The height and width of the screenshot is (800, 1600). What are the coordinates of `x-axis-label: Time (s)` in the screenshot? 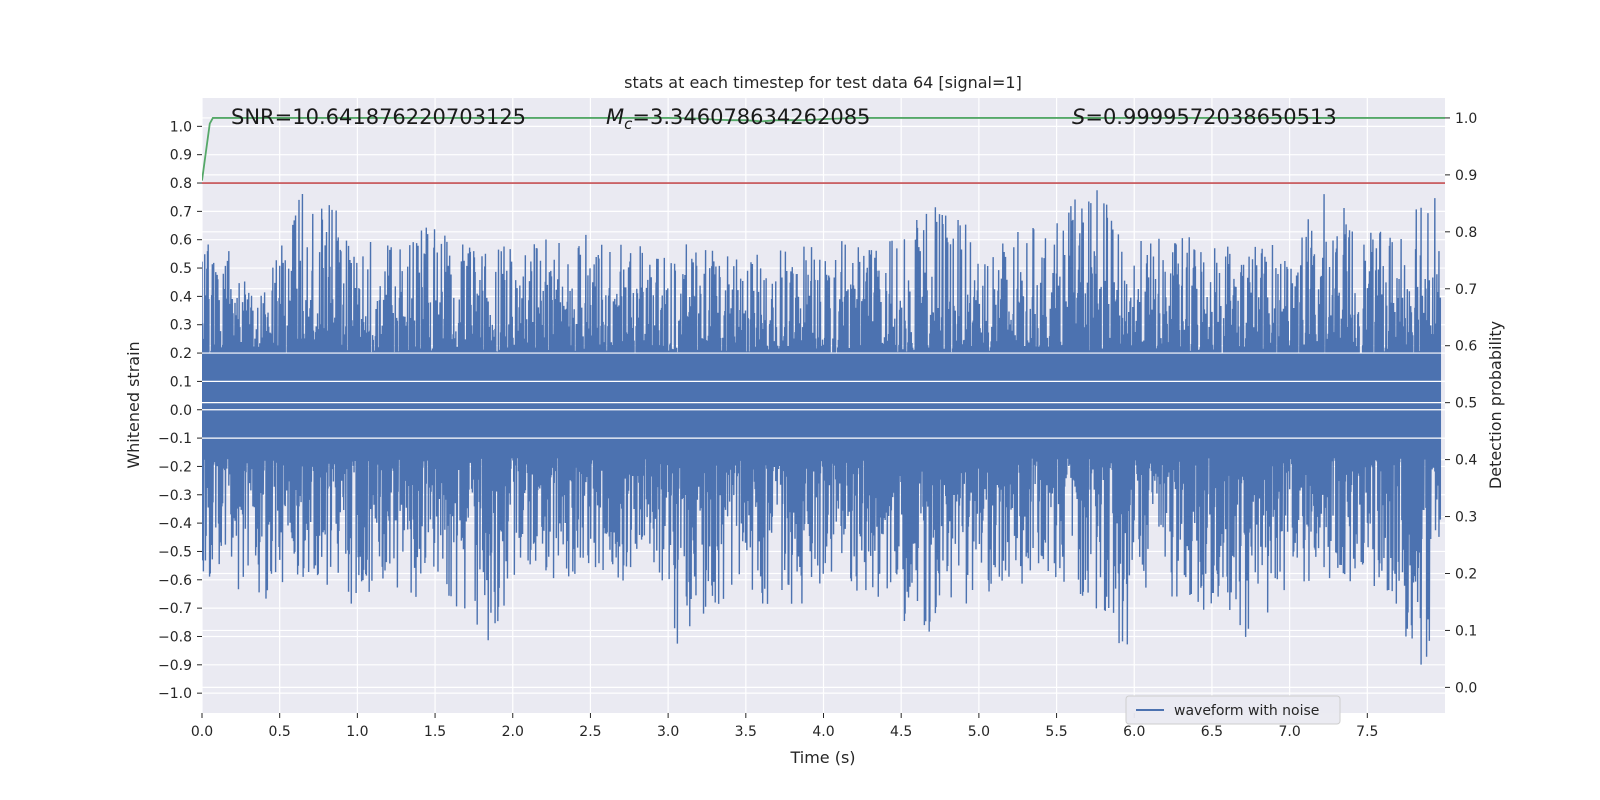 It's located at (822, 757).